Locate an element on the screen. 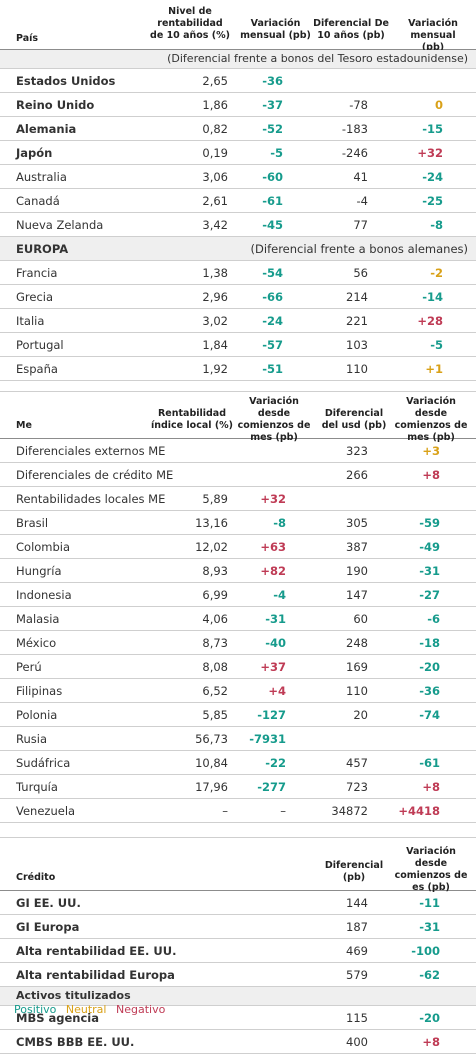  chg-cell: +63 is located at coordinates (273, 547).